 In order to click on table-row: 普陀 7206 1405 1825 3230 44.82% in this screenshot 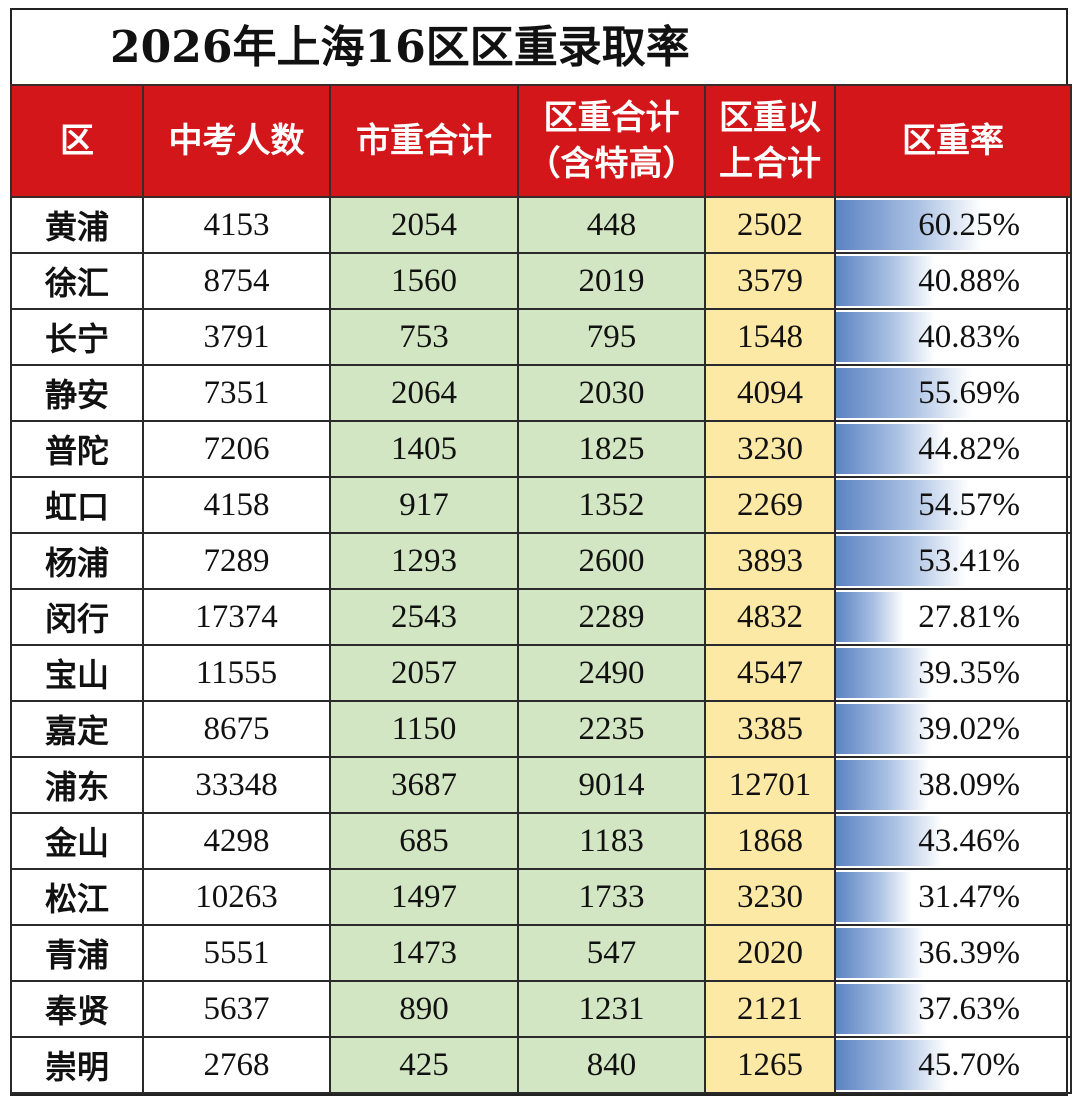, I will do `click(541, 449)`.